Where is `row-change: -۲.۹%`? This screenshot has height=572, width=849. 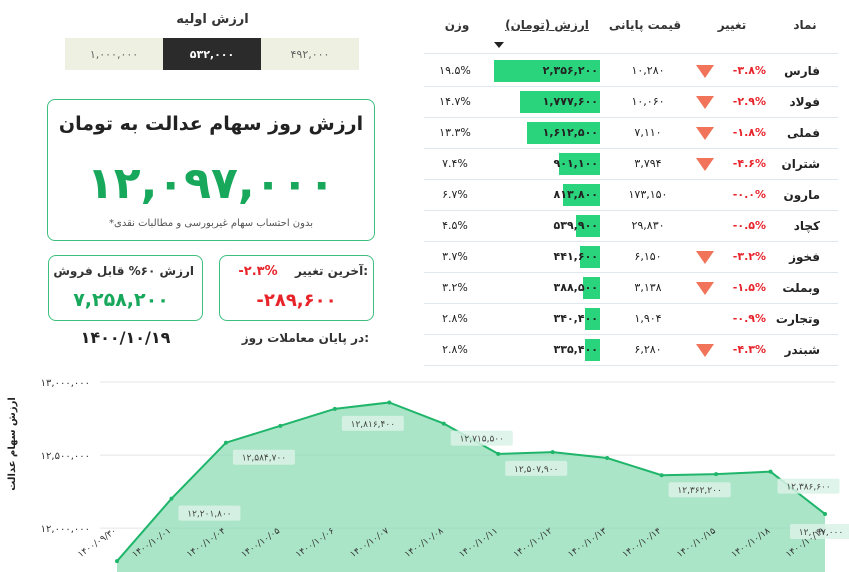 row-change: -۲.۹% is located at coordinates (749, 101).